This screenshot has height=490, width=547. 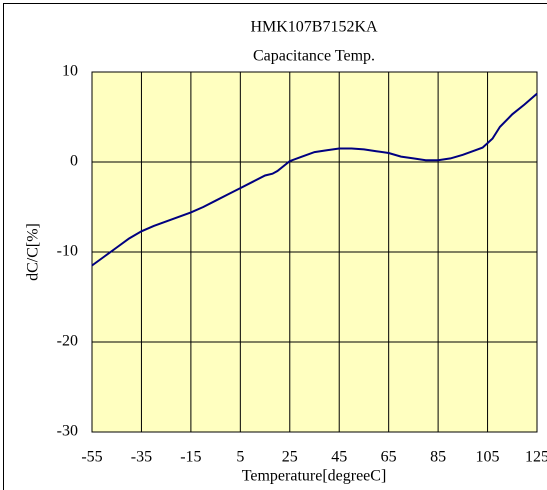 What do you see at coordinates (438, 457) in the screenshot?
I see `x-tick-label: 85` at bounding box center [438, 457].